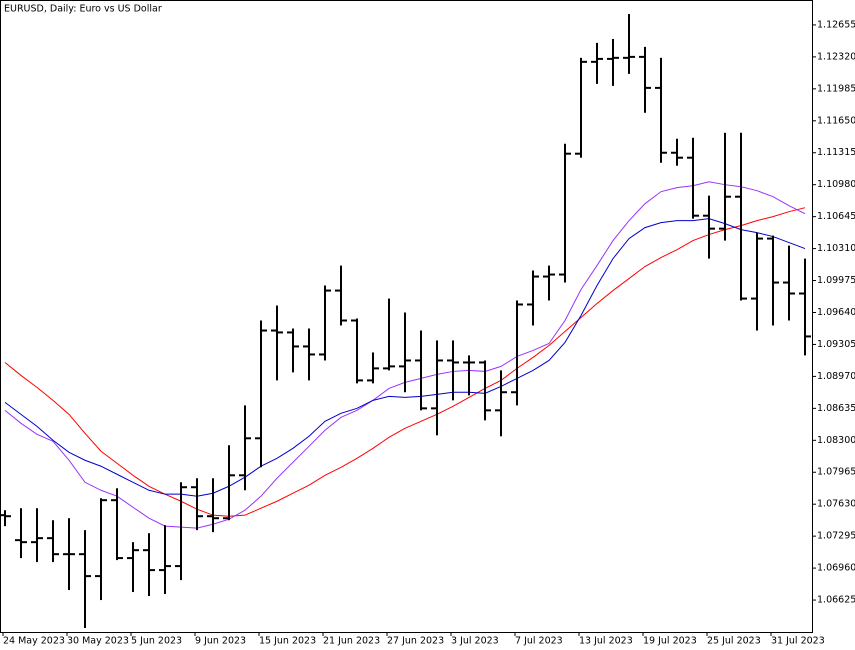 The image size is (855, 650). I want to click on y-tick-label: 1.11315, so click(836, 152).